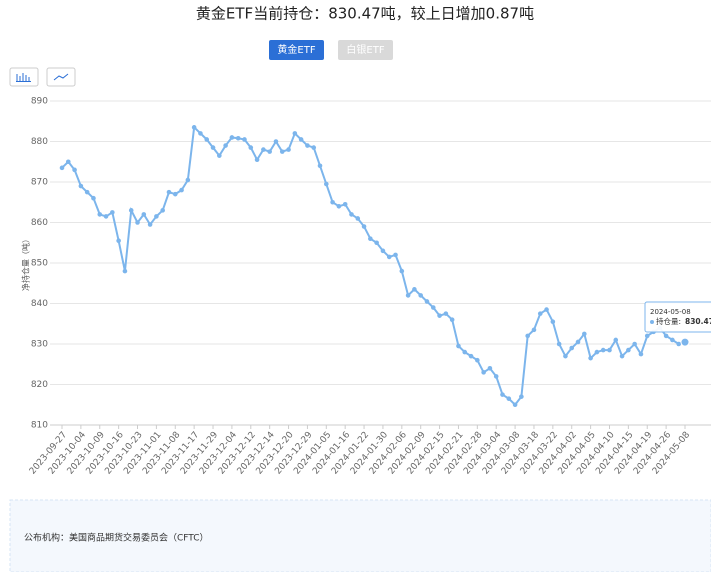 The image size is (711, 572). I want to click on y-tick-label: 860, so click(39, 223).